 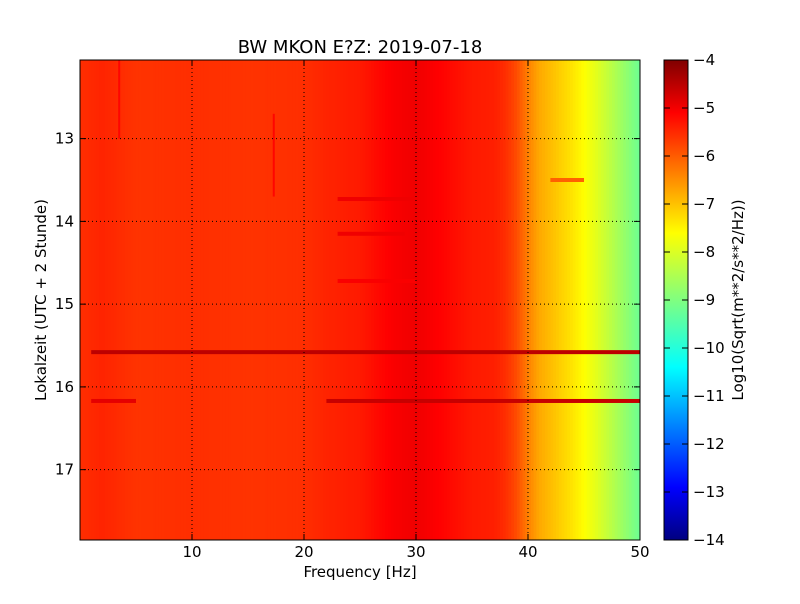 What do you see at coordinates (709, 540) in the screenshot?
I see `colorbar-tick-label: −14` at bounding box center [709, 540].